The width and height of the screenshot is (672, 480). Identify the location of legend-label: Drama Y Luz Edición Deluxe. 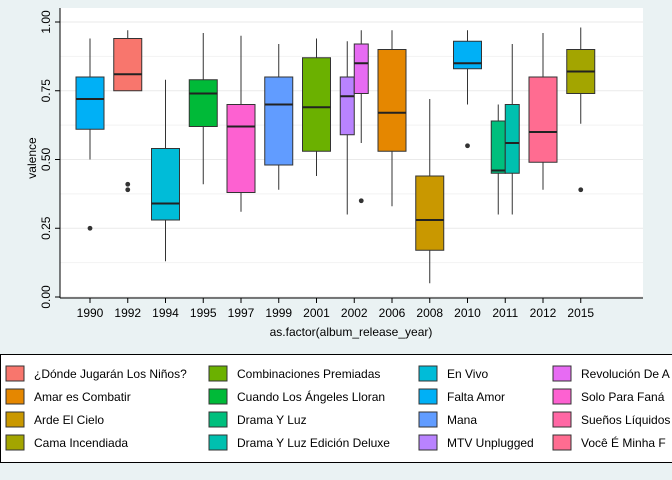
(313, 443).